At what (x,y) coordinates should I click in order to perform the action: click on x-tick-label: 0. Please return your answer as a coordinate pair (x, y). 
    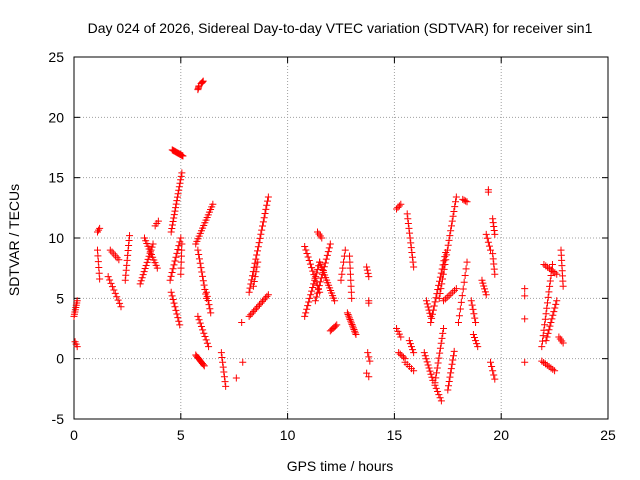
    Looking at the image, I should click on (74, 435).